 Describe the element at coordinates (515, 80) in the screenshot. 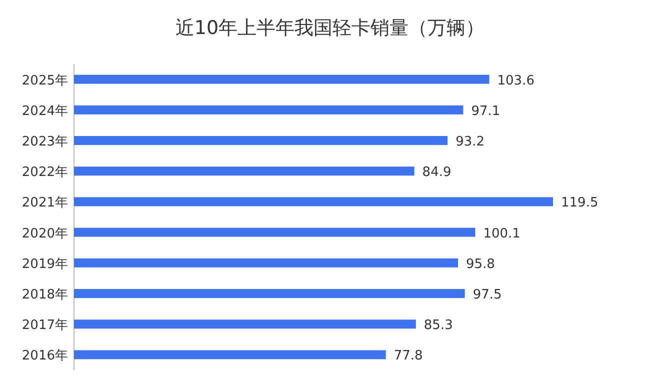

I see `data-label: 103.6` at that location.